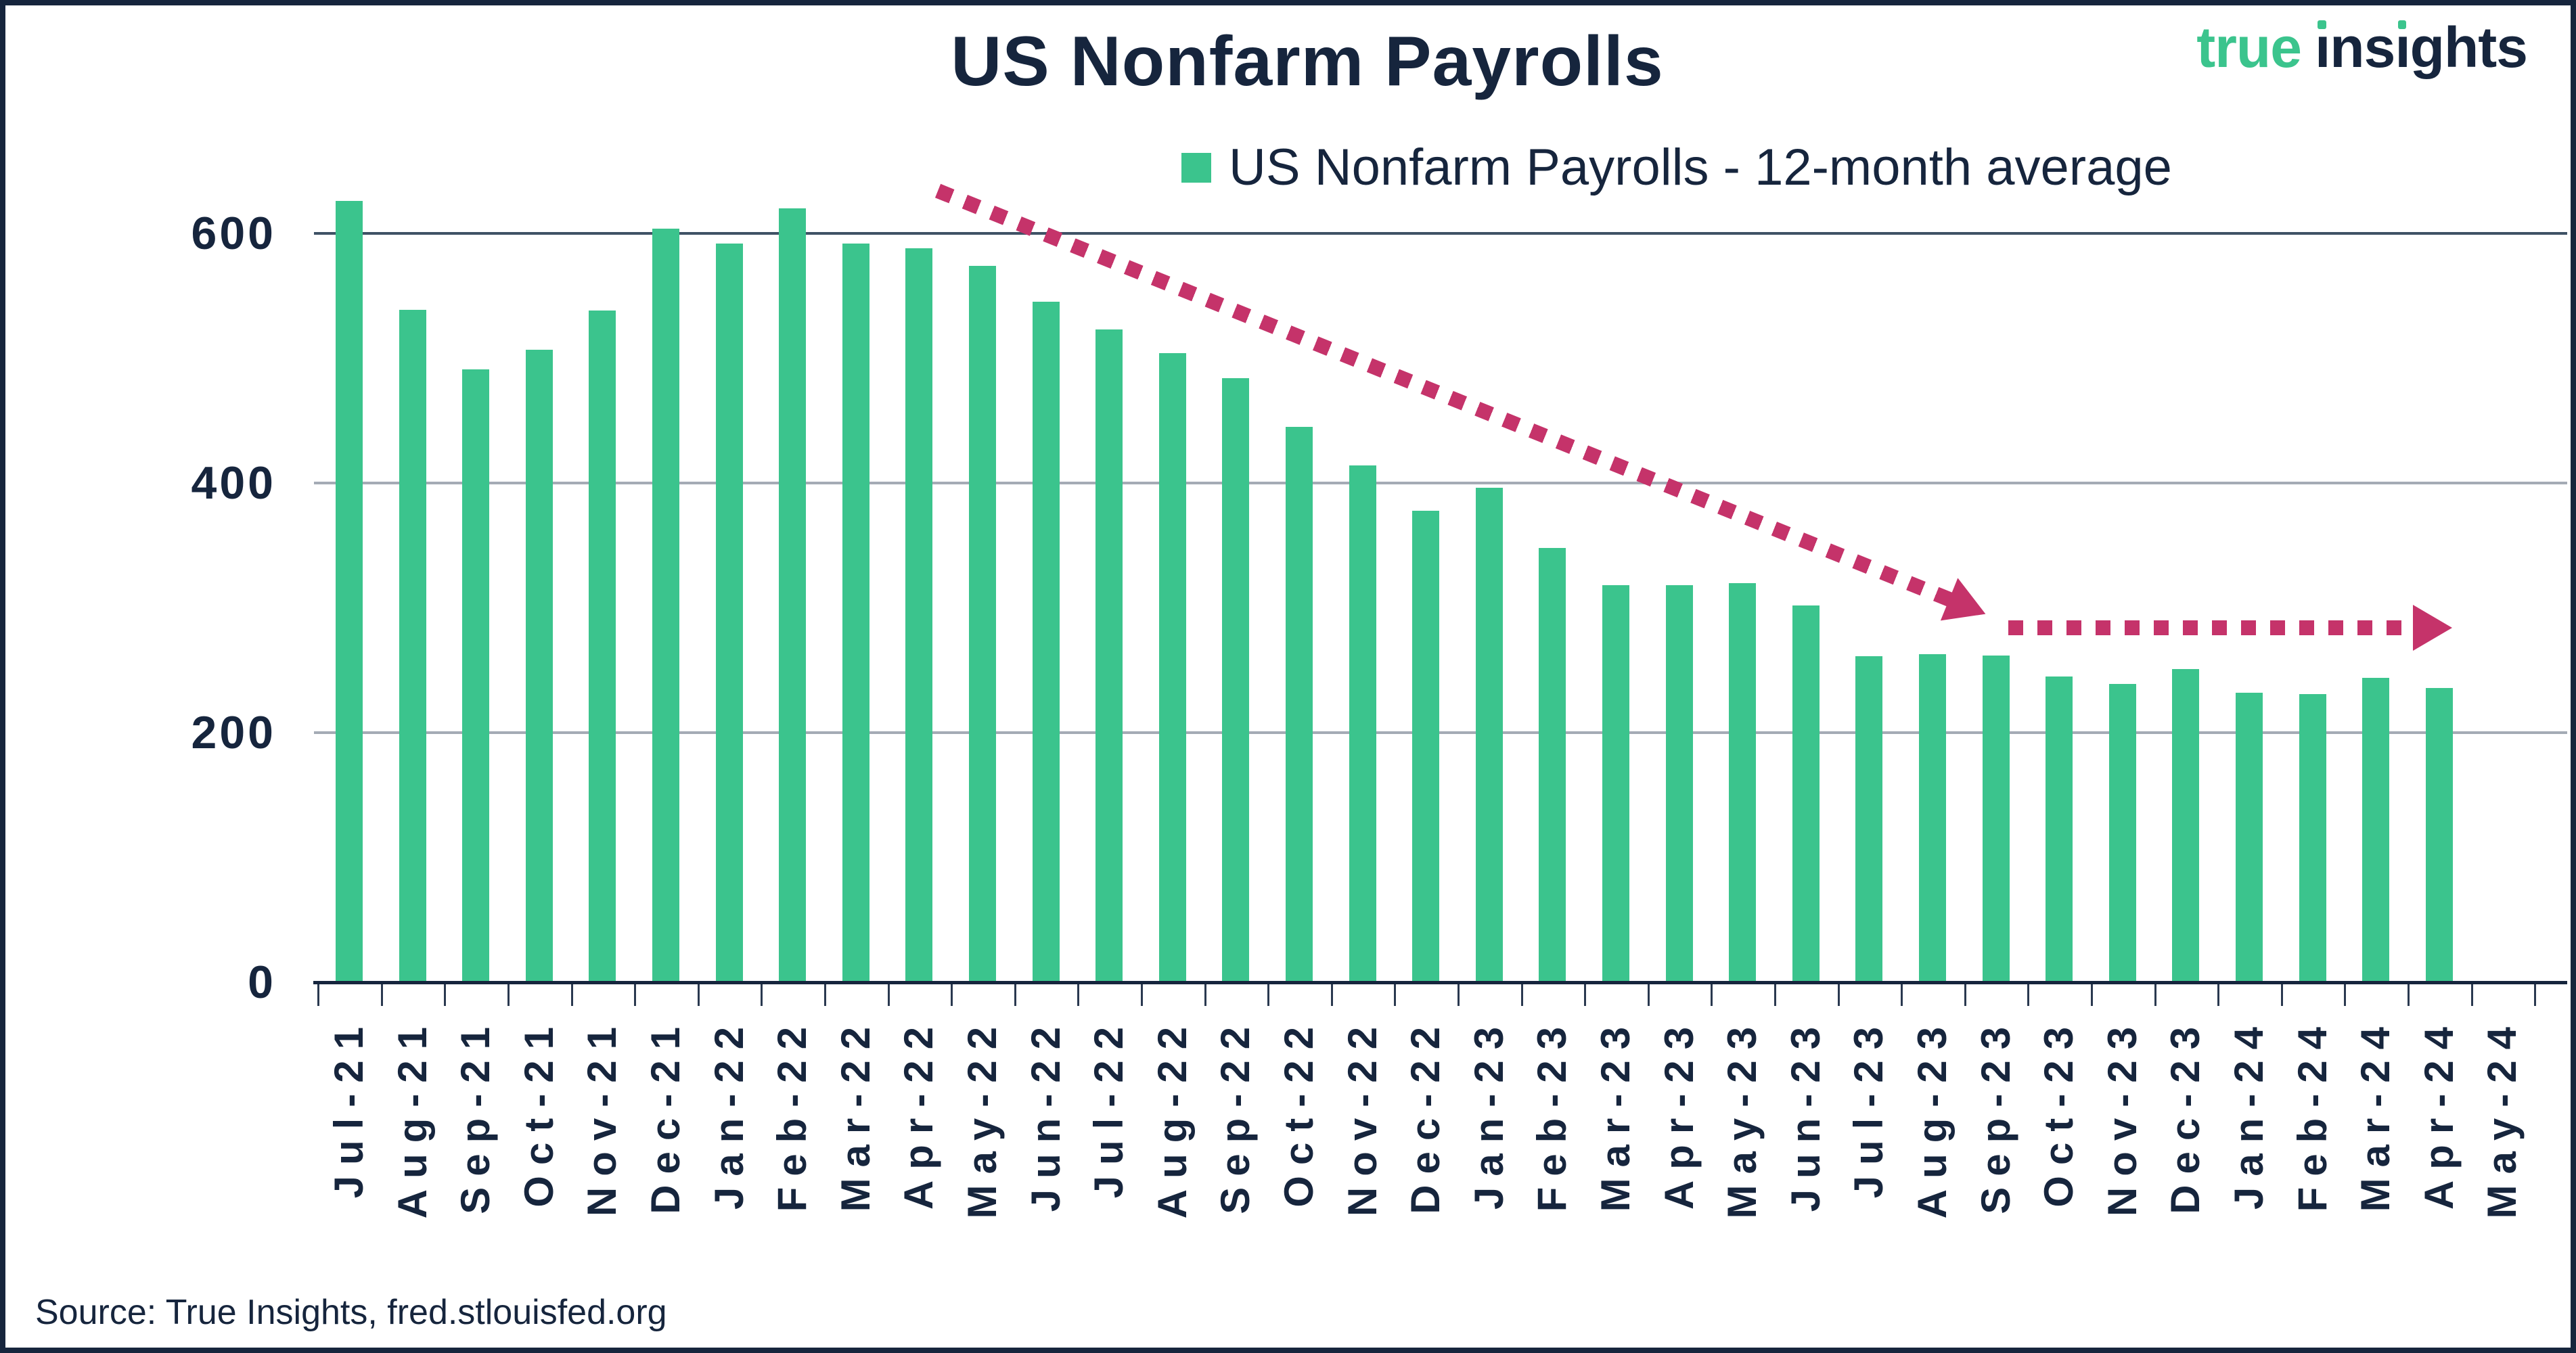 The height and width of the screenshot is (1353, 2576). Describe the element at coordinates (412, 1117) in the screenshot. I see `x-axis-tick-label: Aug-21` at that location.